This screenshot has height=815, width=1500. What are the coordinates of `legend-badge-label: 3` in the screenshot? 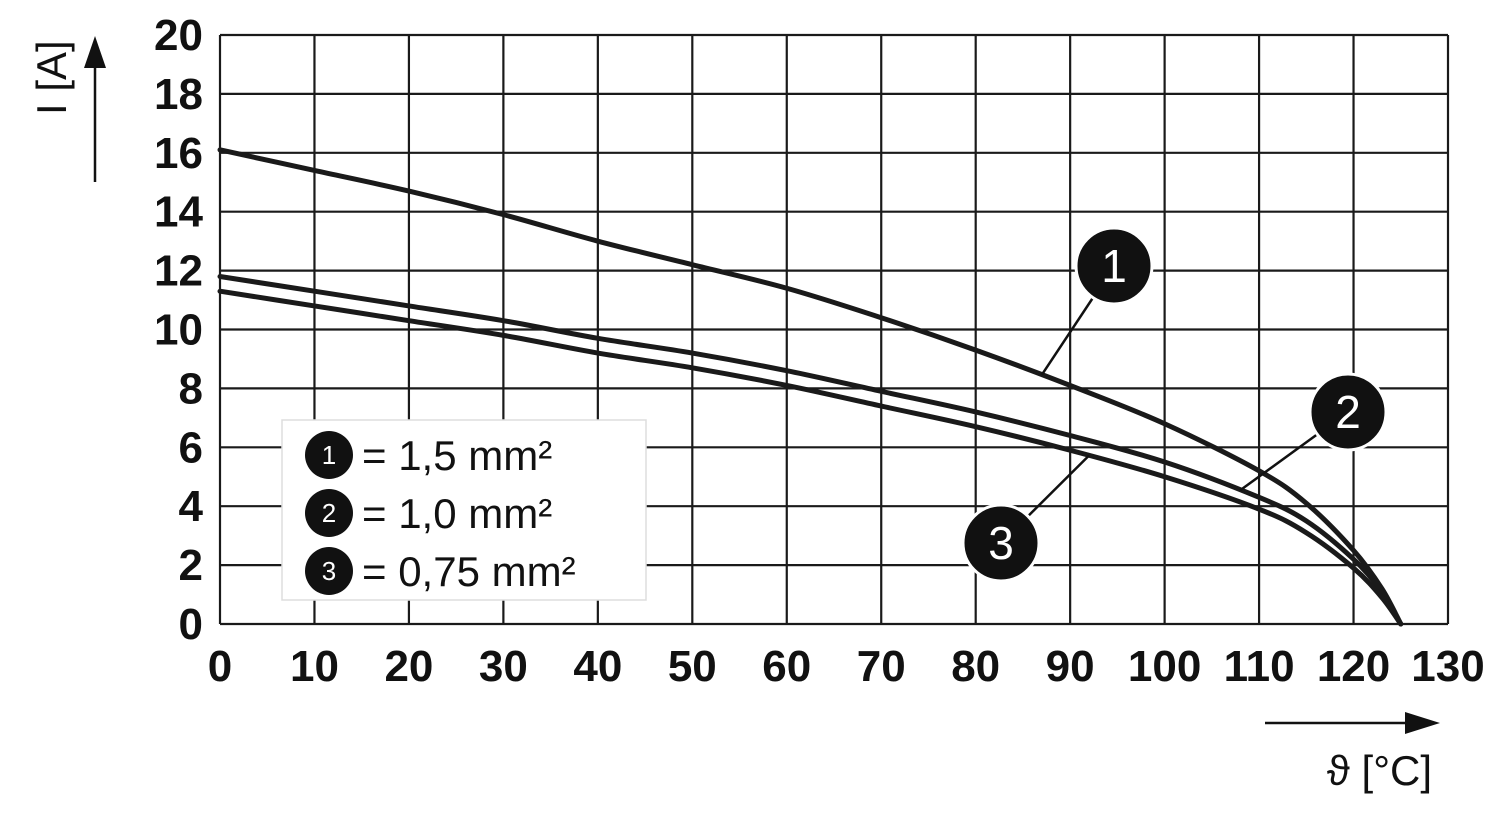 It's located at (329, 571).